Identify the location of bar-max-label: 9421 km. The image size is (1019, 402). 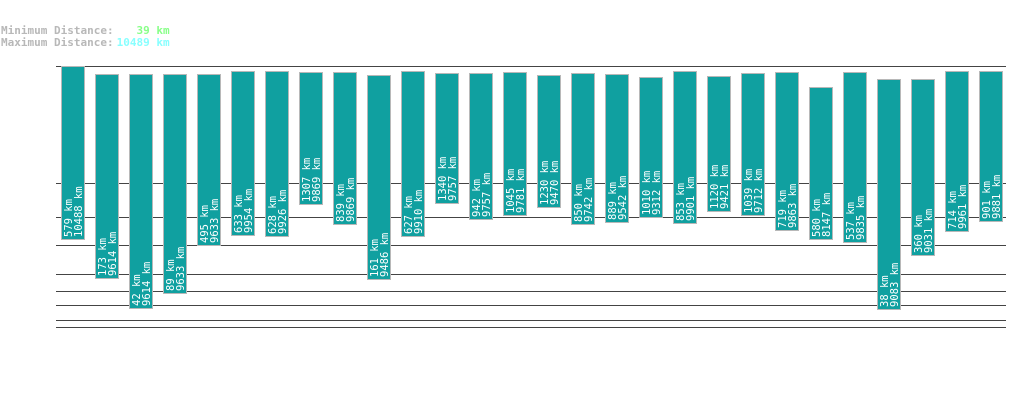
(725, 187).